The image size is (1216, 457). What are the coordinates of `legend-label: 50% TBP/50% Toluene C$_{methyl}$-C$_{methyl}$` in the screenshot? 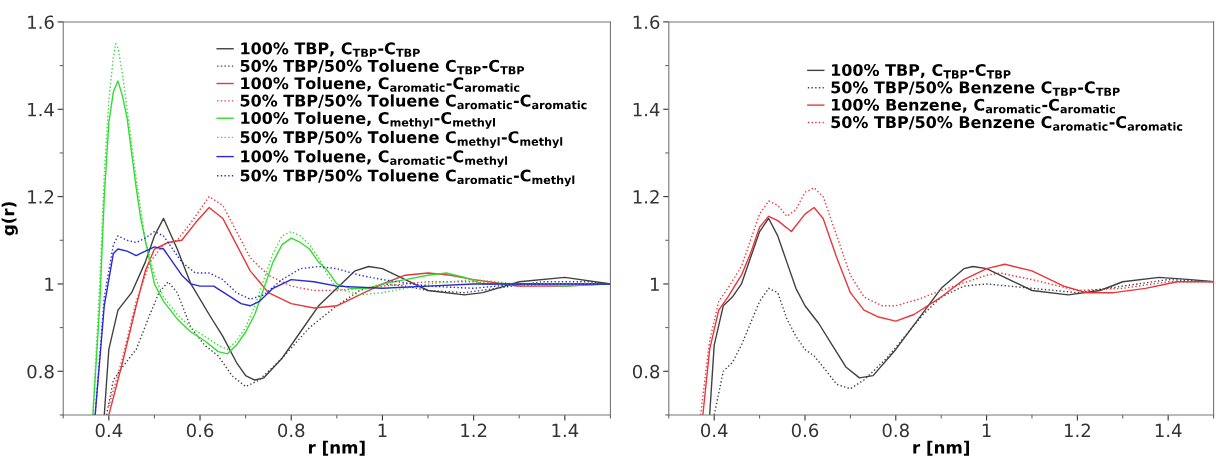 It's located at (401, 139).